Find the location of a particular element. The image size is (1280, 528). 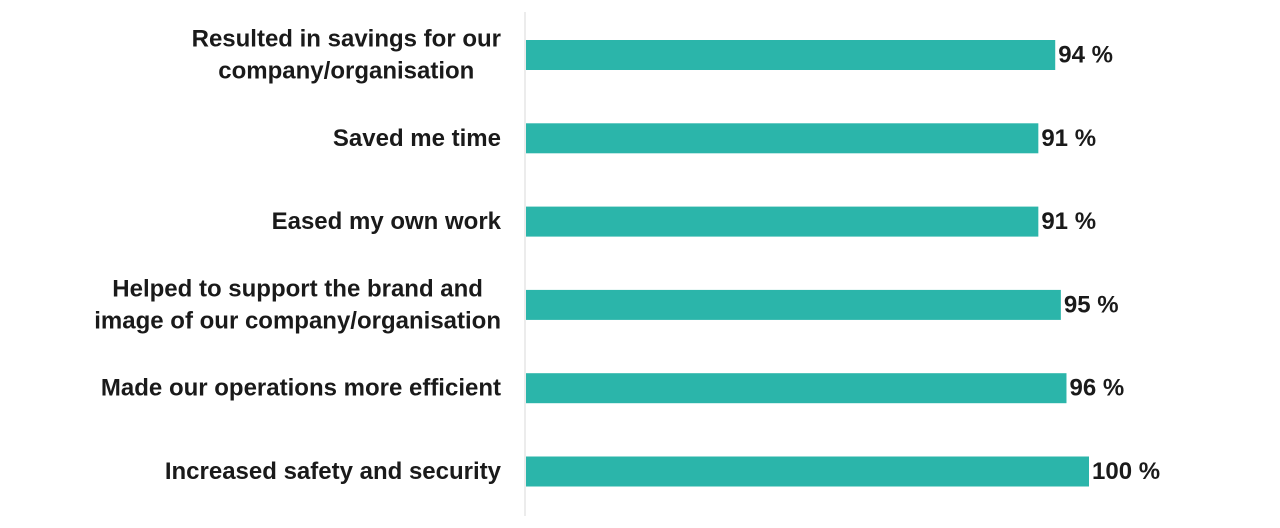

value-label-4: 96 % is located at coordinates (1096, 388).